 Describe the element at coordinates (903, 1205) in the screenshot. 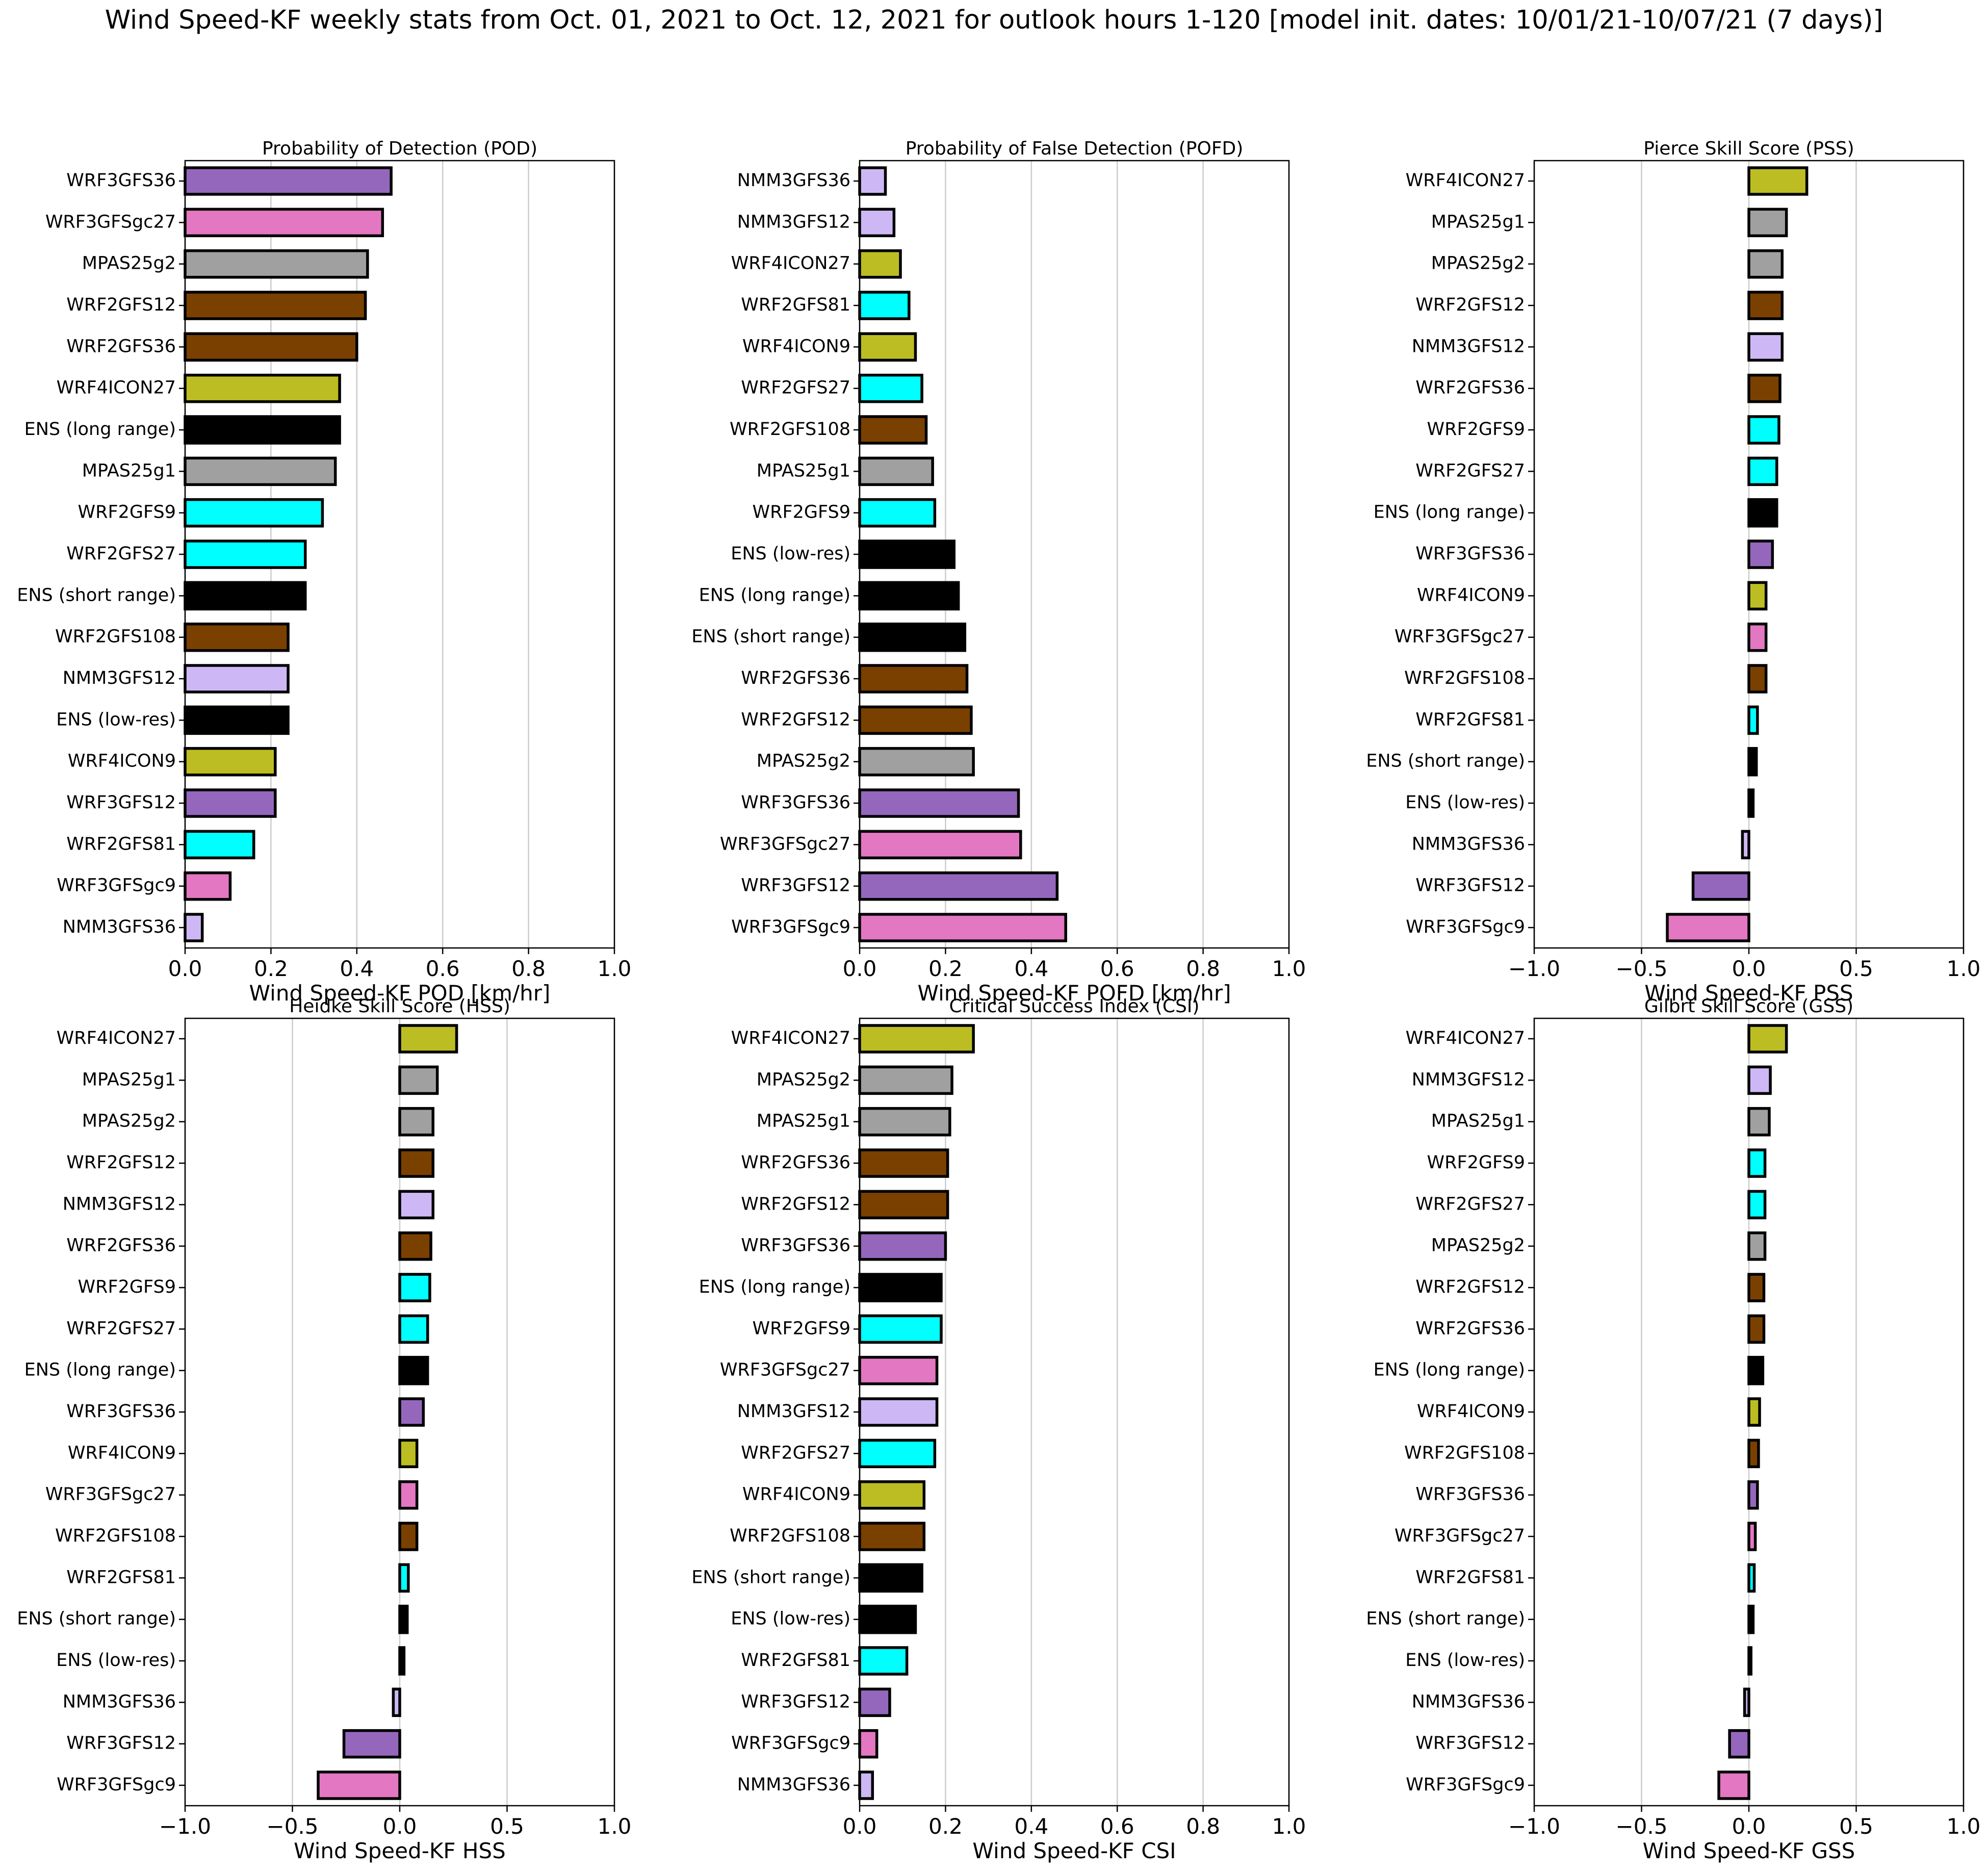

I see `bar-wrf2gfs12` at that location.